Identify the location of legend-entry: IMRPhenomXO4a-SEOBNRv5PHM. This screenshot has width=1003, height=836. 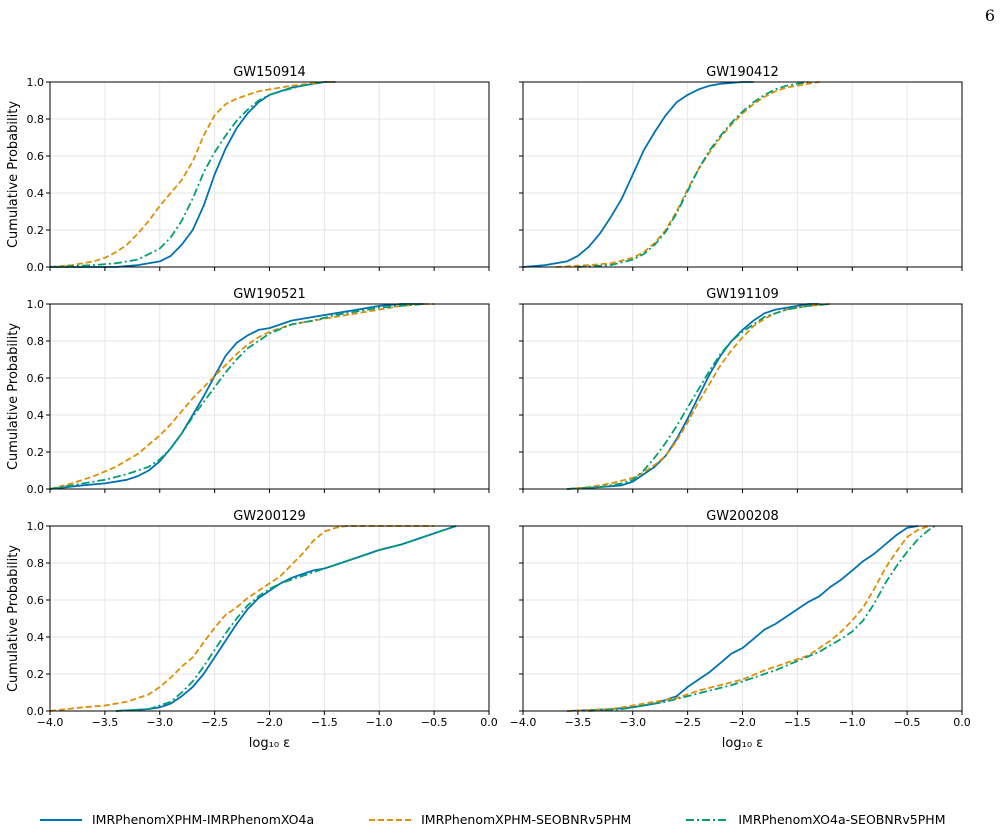
(815, 819).